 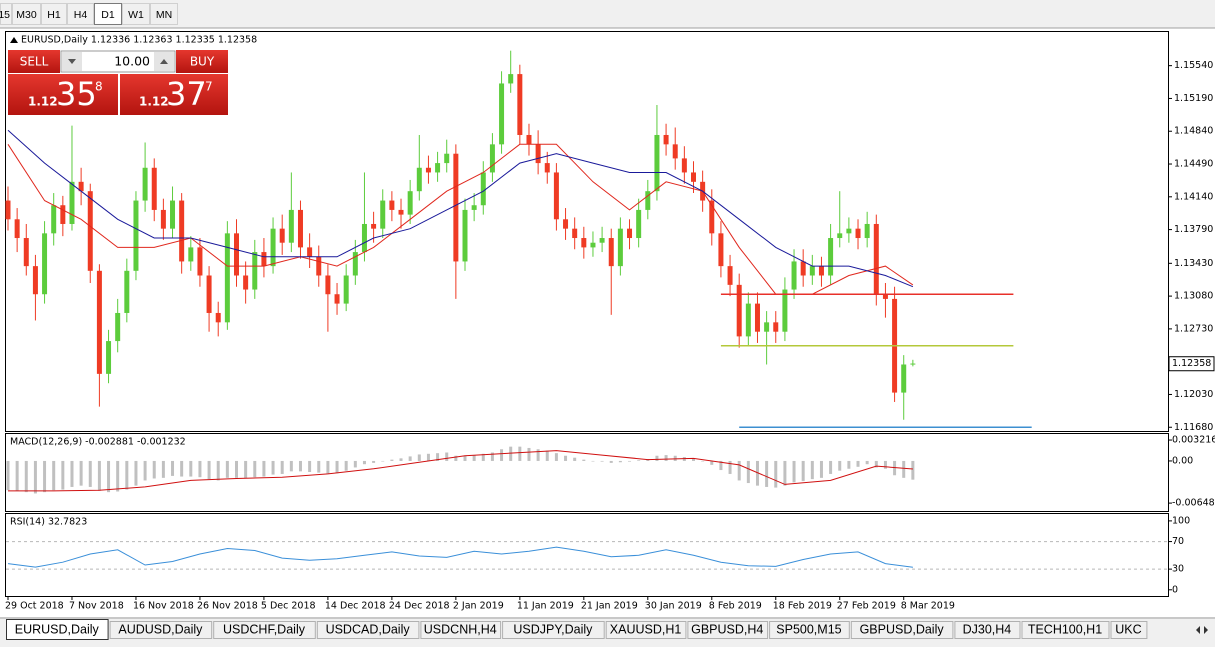 I want to click on buy-big-figure: 1.12, so click(x=154, y=102).